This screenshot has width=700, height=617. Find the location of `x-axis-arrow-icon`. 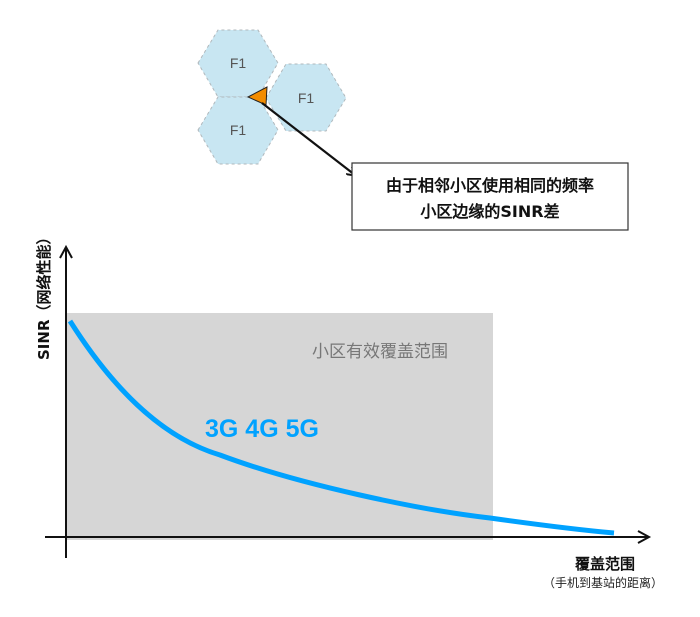

x-axis-arrow-icon is located at coordinates (644, 537).